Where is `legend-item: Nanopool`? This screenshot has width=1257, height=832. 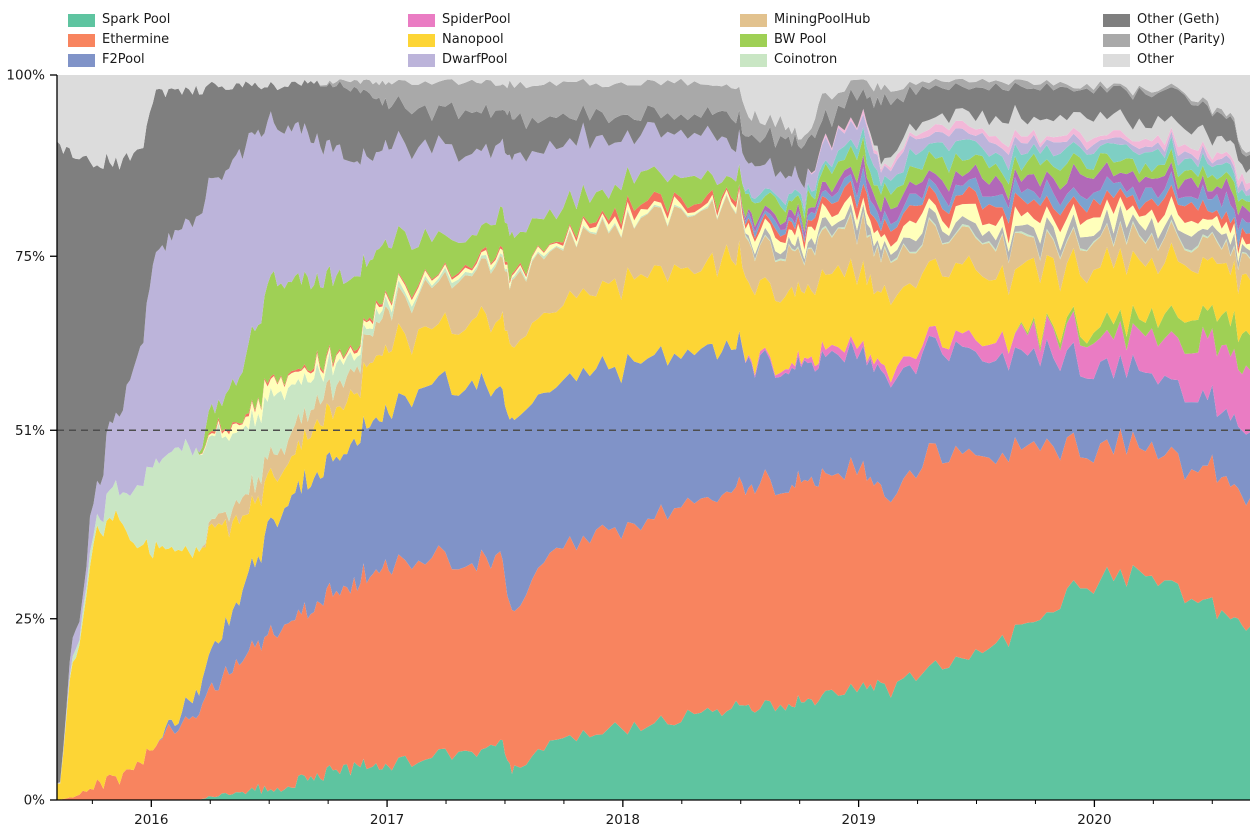
legend-item: Nanopool is located at coordinates (459, 40).